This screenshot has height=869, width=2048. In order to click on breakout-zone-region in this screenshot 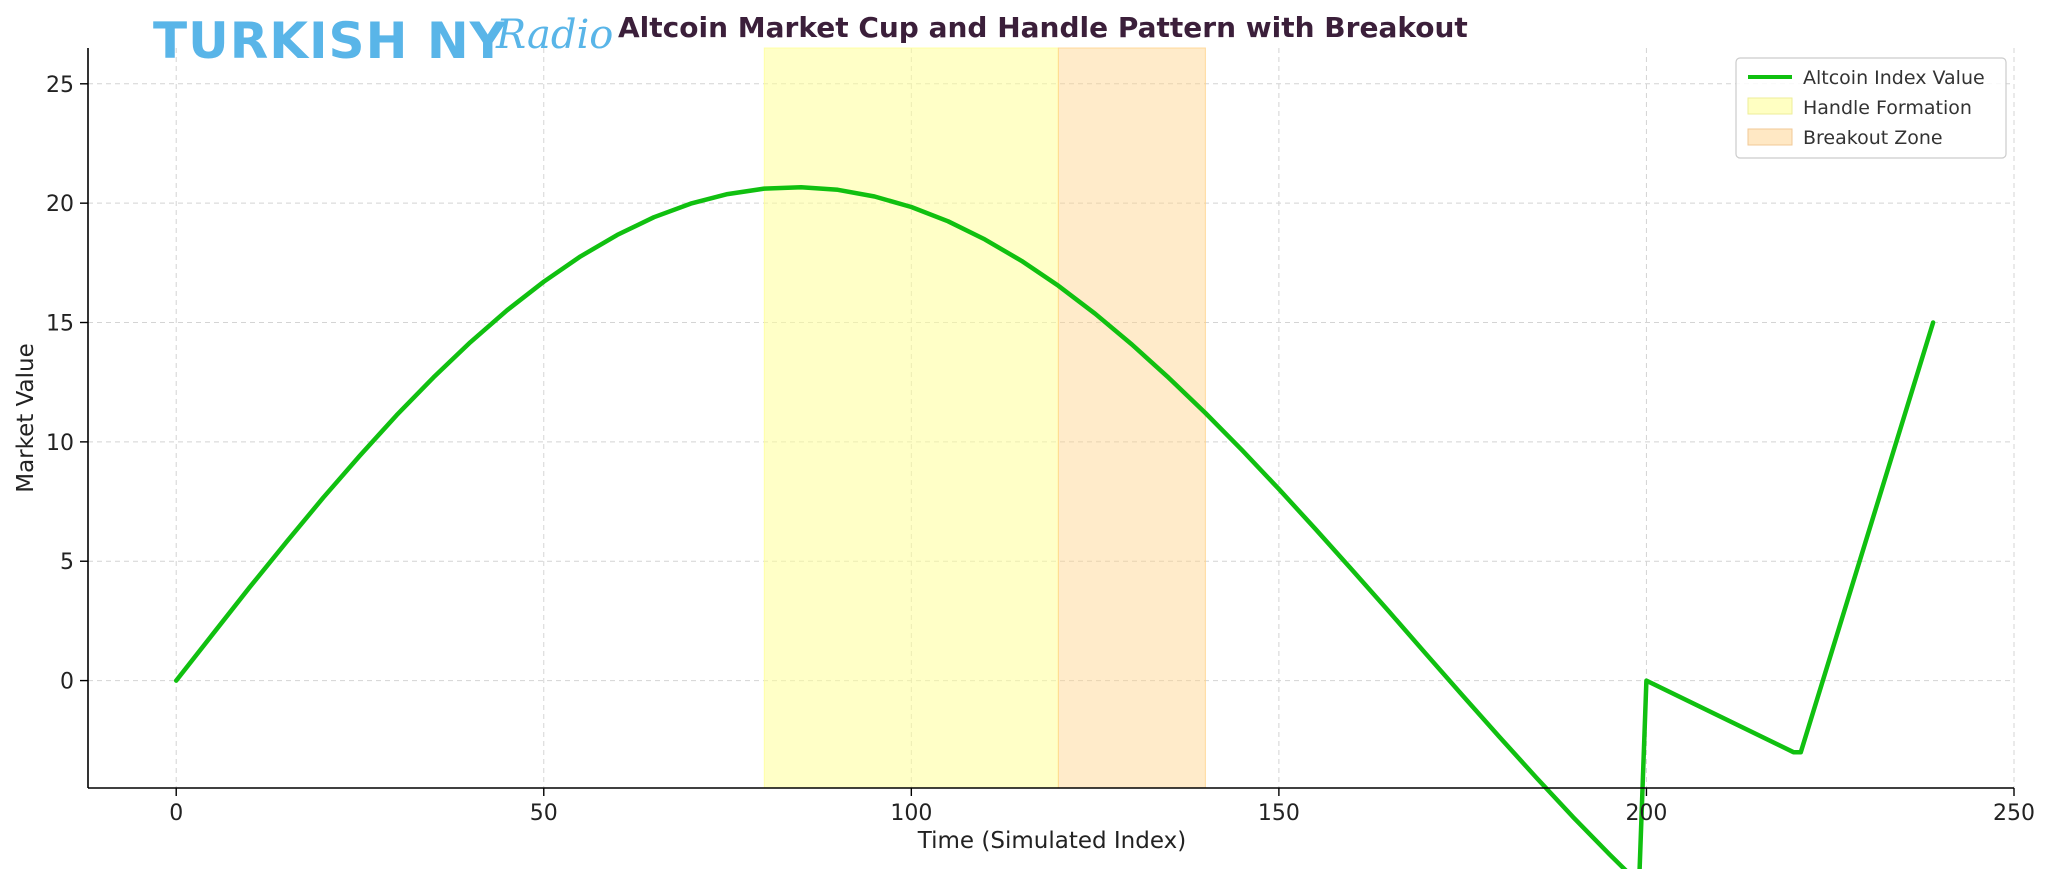, I will do `click(1131, 418)`.